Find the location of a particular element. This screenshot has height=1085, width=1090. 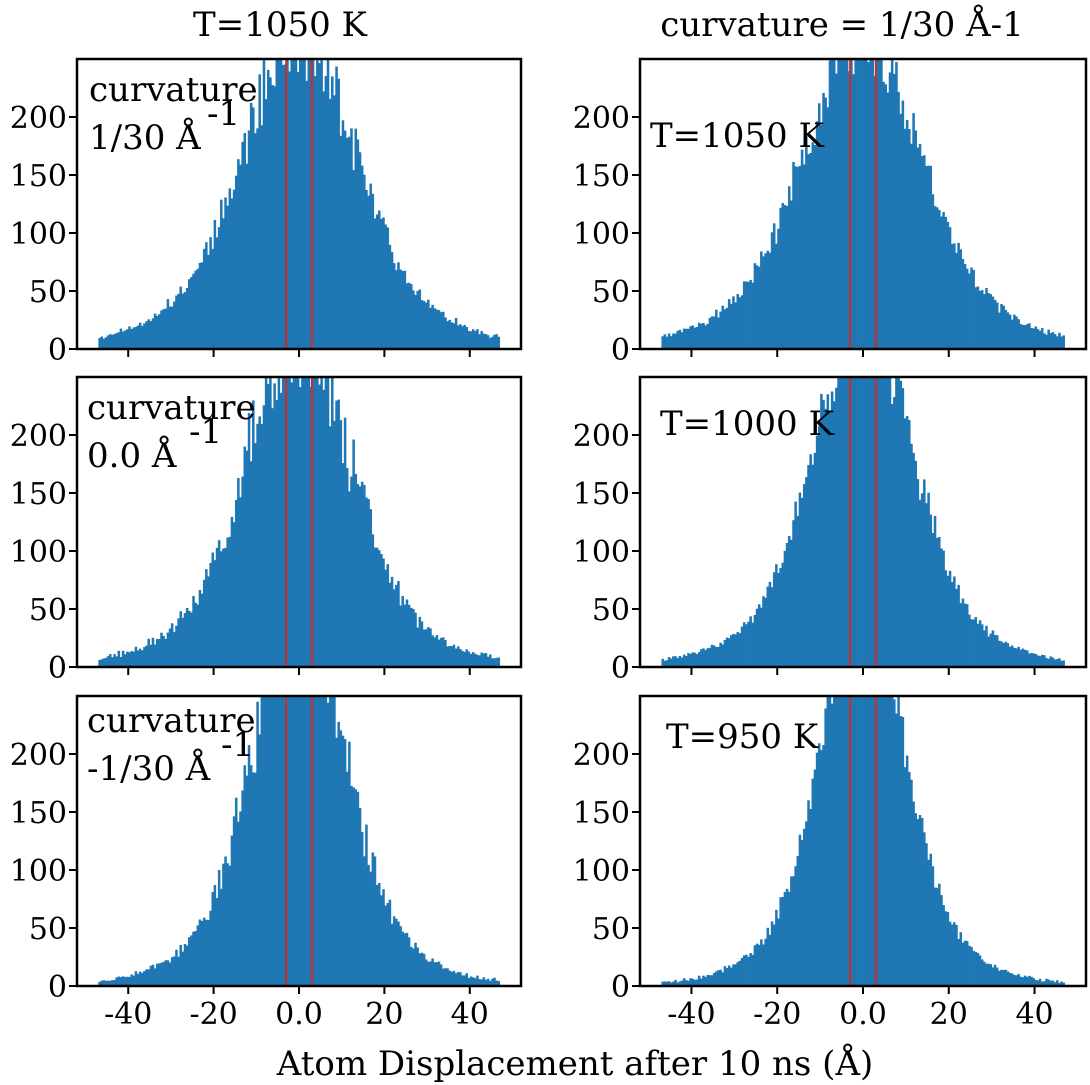

x-tick-label: -20 is located at coordinates (213, 1014).